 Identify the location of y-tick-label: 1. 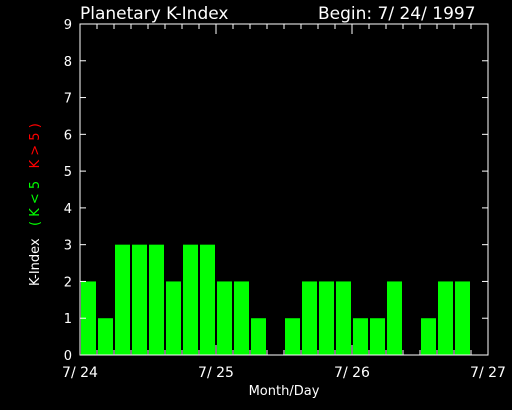
(68, 319).